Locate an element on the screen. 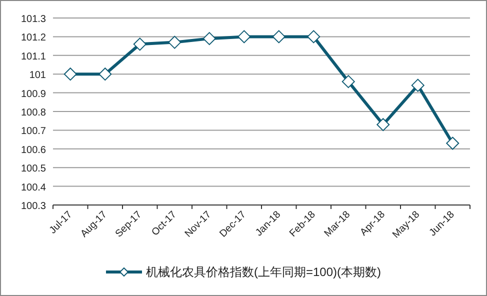 This screenshot has width=487, height=296. y-tick-label: 101.1 is located at coordinates (33, 56).